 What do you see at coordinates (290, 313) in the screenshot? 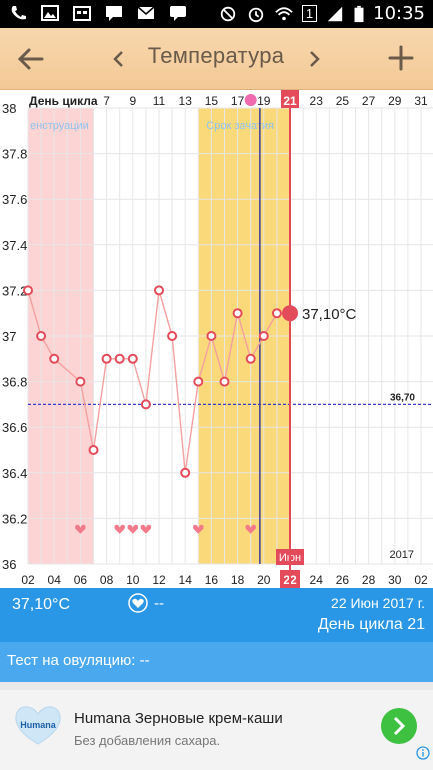
I see `current-temperature-point` at bounding box center [290, 313].